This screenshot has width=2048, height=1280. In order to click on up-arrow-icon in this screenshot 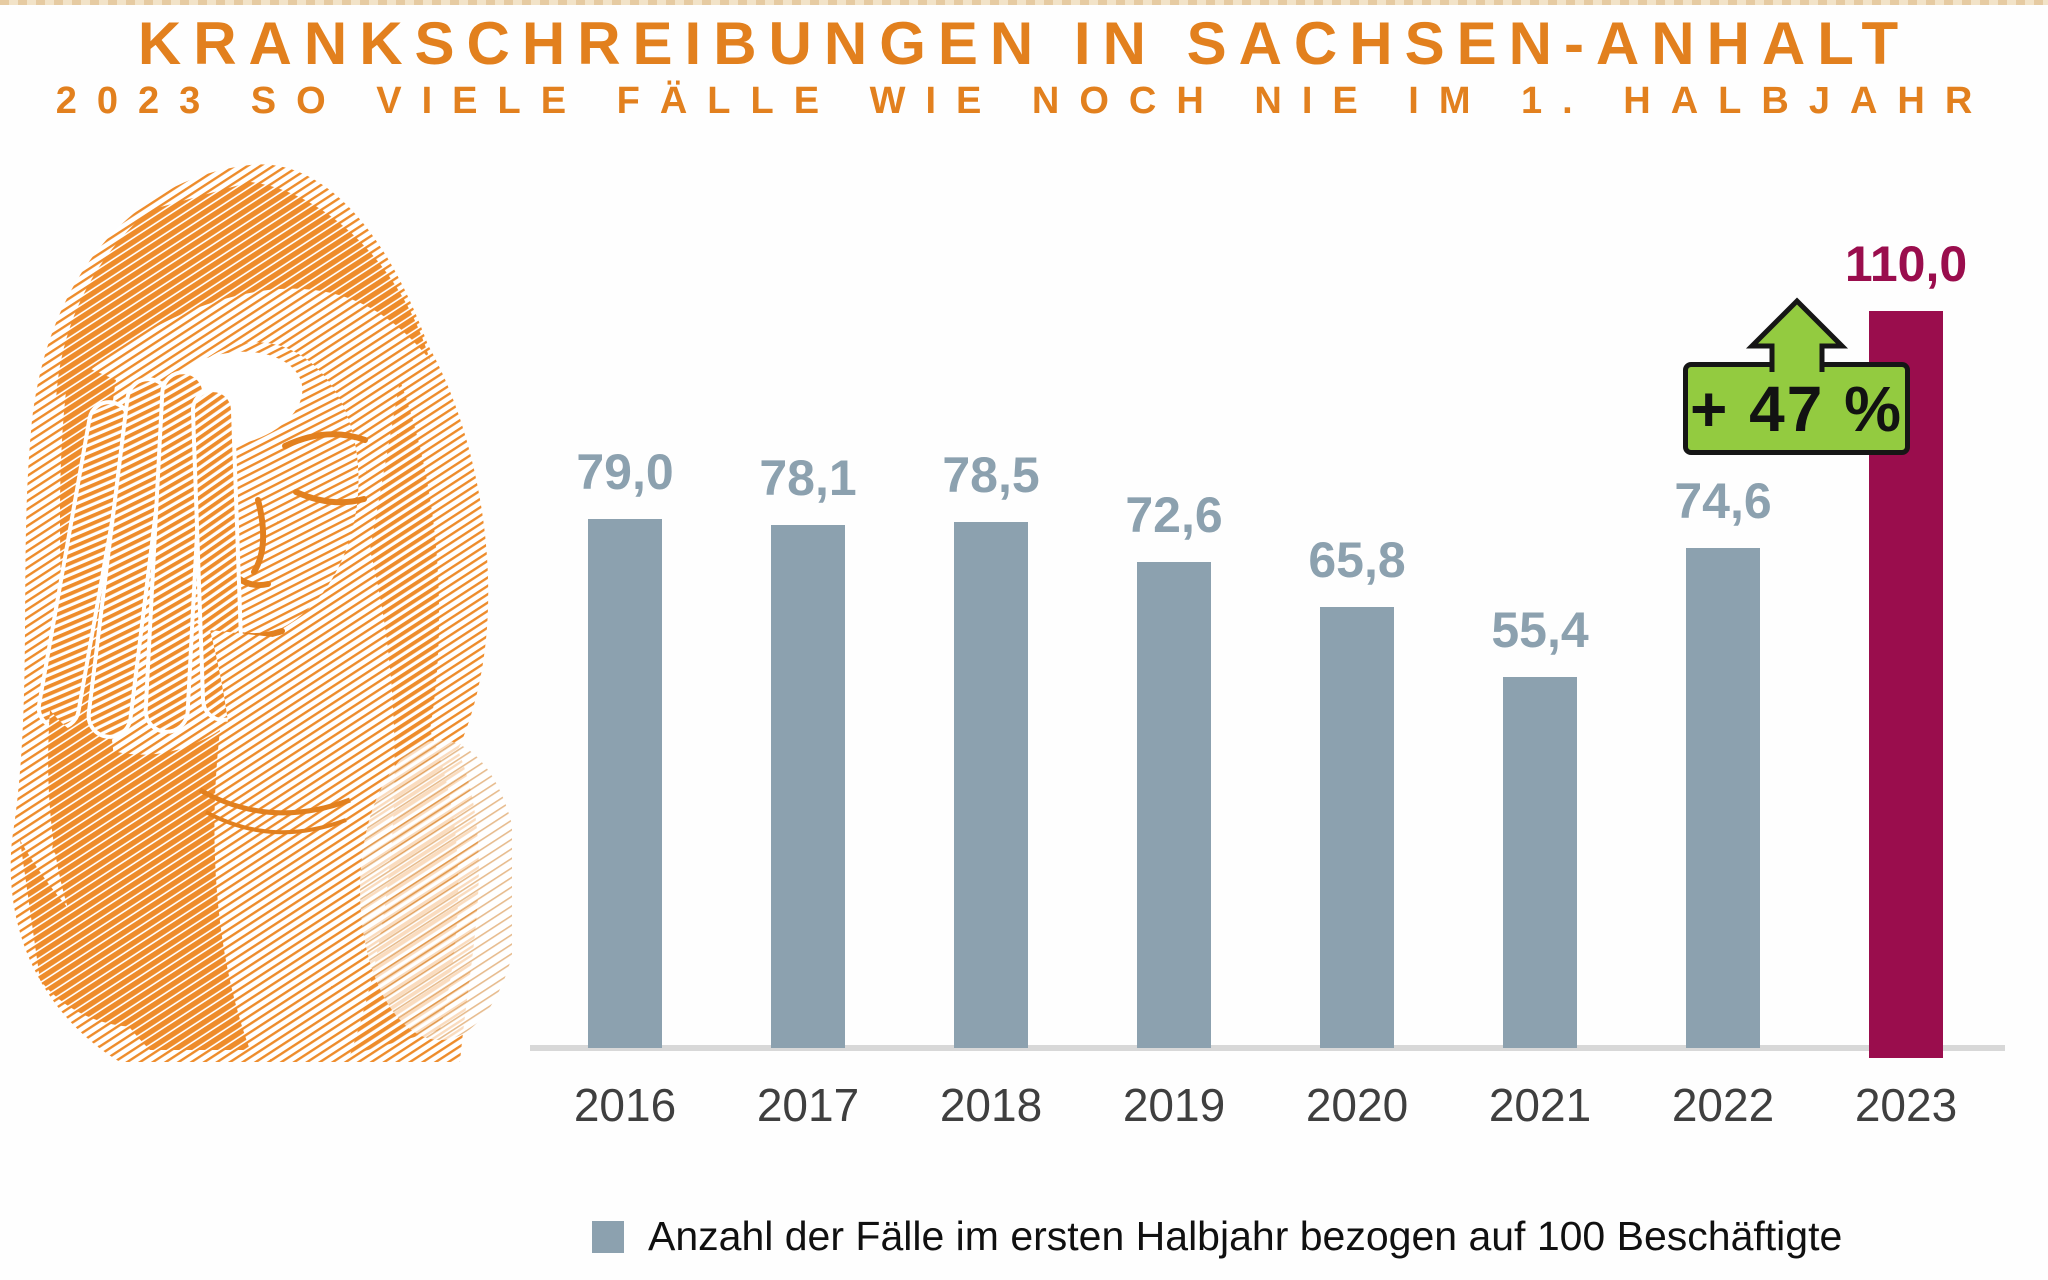, I will do `click(1797, 334)`.